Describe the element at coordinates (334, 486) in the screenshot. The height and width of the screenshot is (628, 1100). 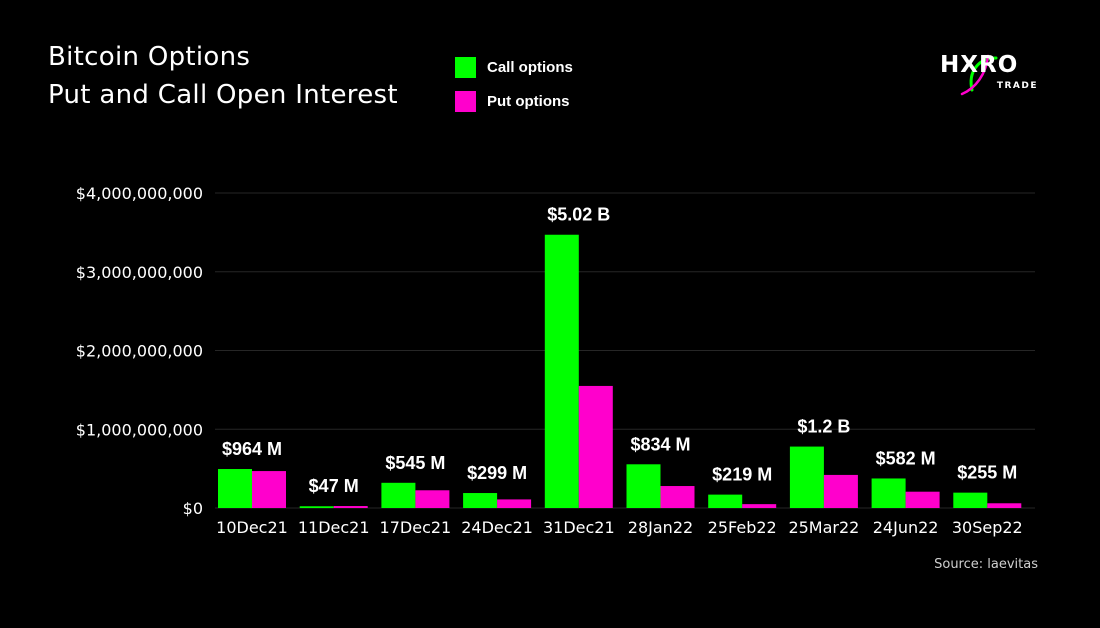
I see `data-label-11Dec21: $47 M` at that location.